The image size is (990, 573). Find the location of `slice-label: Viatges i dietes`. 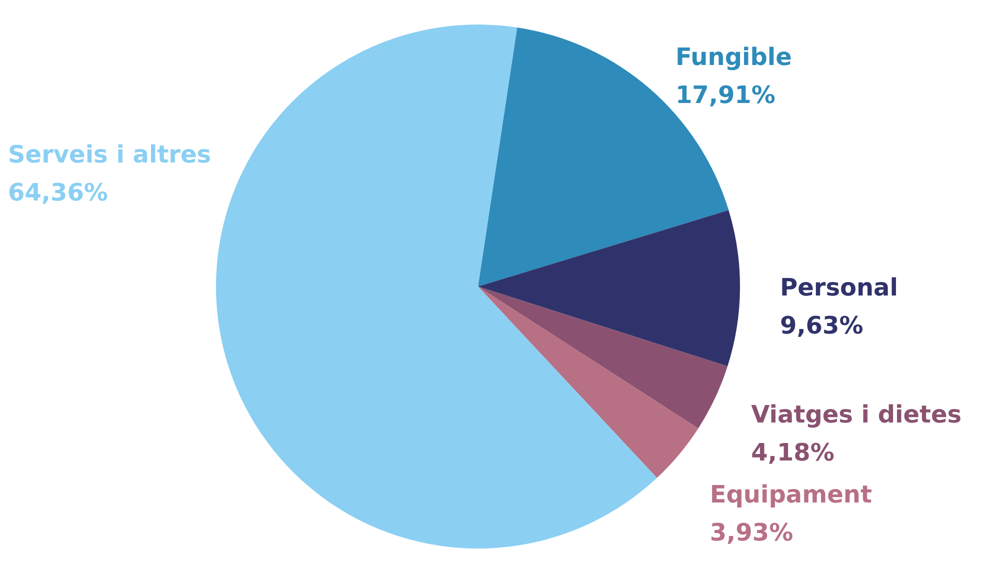

slice-label: Viatges i dietes is located at coordinates (856, 414).